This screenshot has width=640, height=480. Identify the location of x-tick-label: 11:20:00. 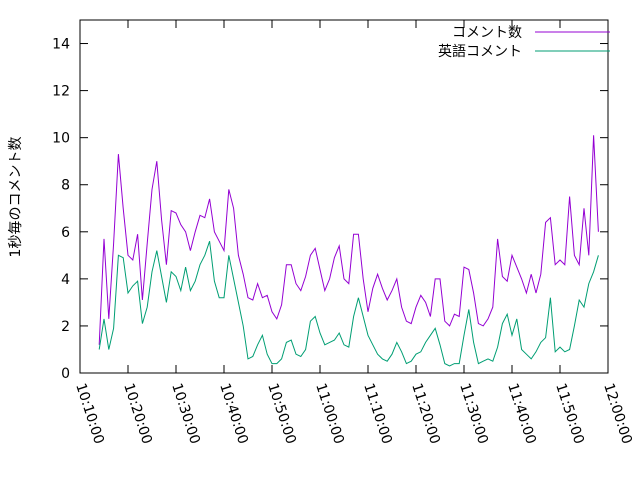
(425, 413).